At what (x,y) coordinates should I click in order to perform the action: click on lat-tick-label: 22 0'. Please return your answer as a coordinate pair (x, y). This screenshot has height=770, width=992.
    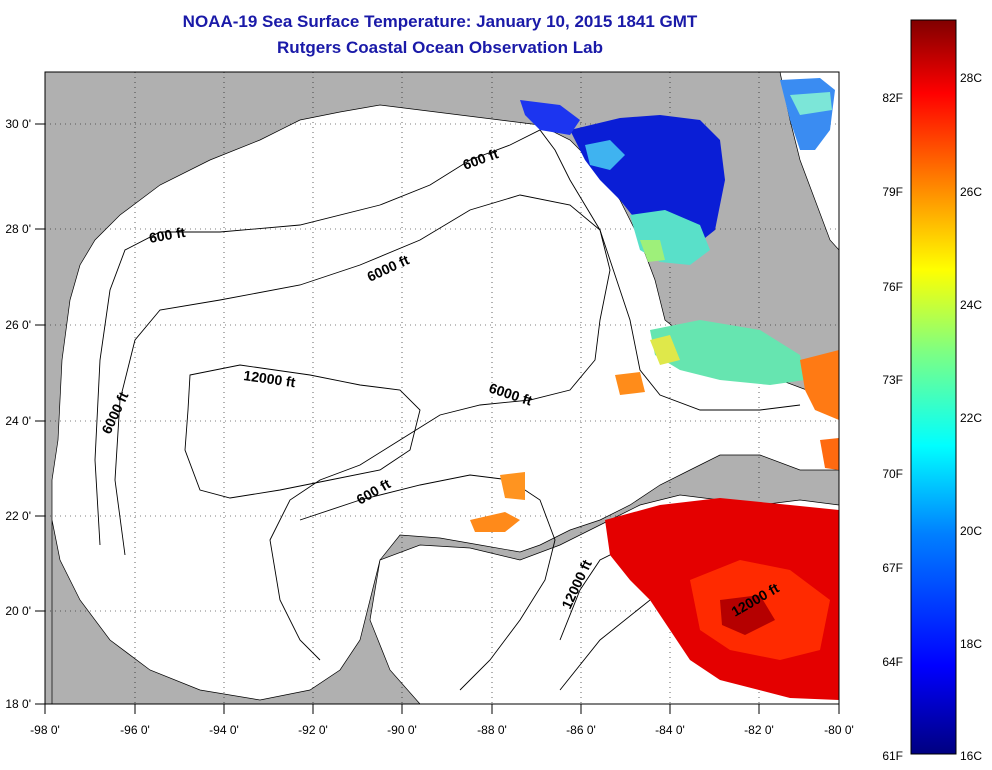
    Looking at the image, I should click on (18, 516).